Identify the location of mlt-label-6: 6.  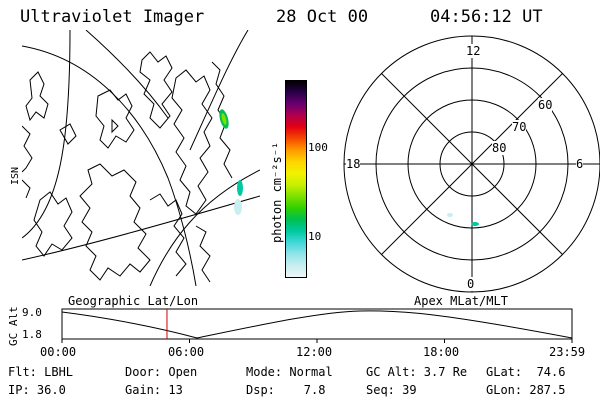
(580, 164).